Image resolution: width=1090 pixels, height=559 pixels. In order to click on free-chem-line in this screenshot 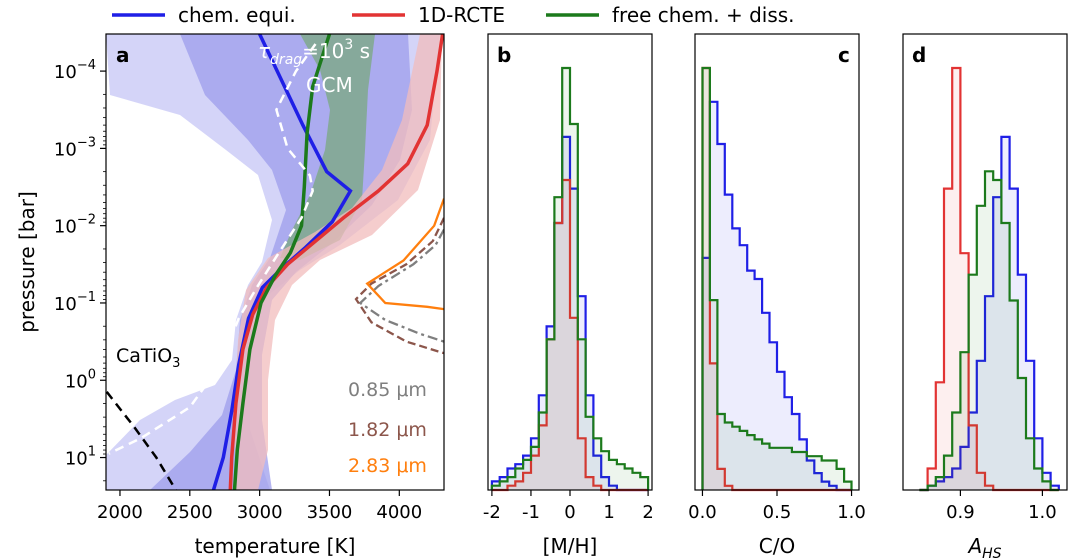, I will do `click(282, 262)`.